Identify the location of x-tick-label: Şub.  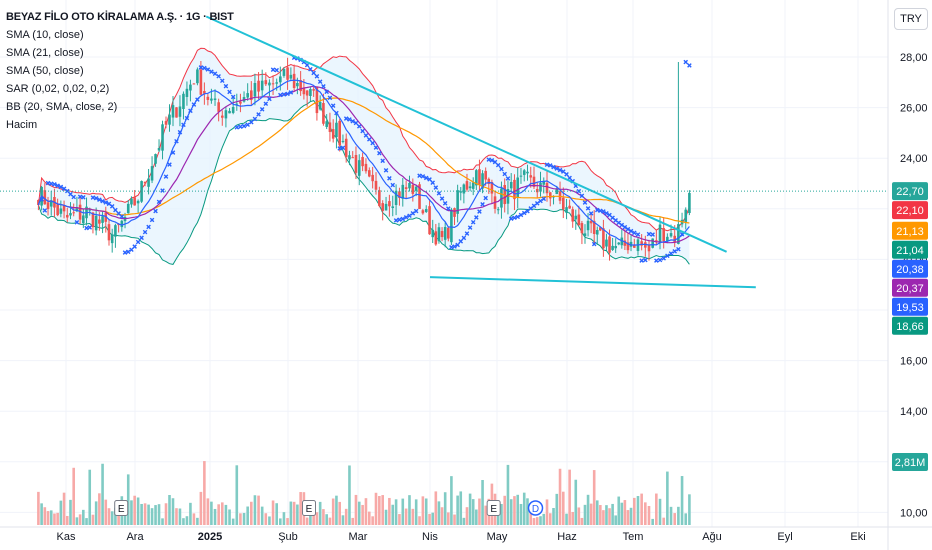
(288, 537).